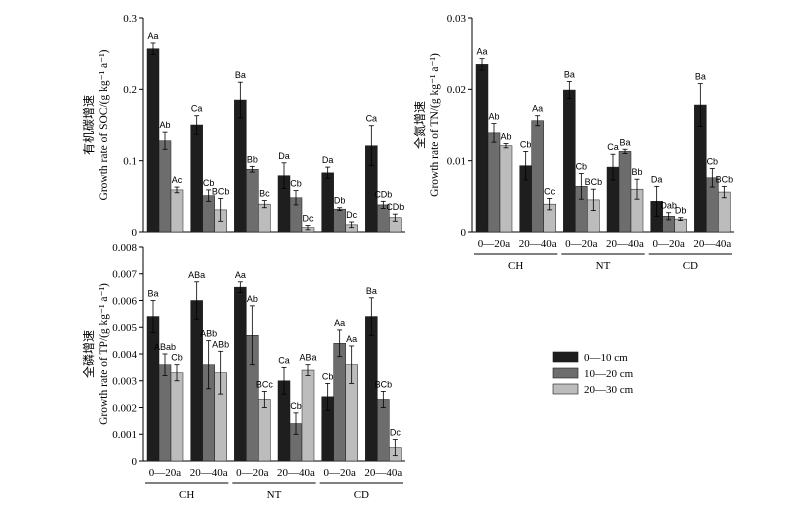 The image size is (800, 508). Describe the element at coordinates (124, 435) in the screenshot. I see `y-tick-label: 0.001` at that location.